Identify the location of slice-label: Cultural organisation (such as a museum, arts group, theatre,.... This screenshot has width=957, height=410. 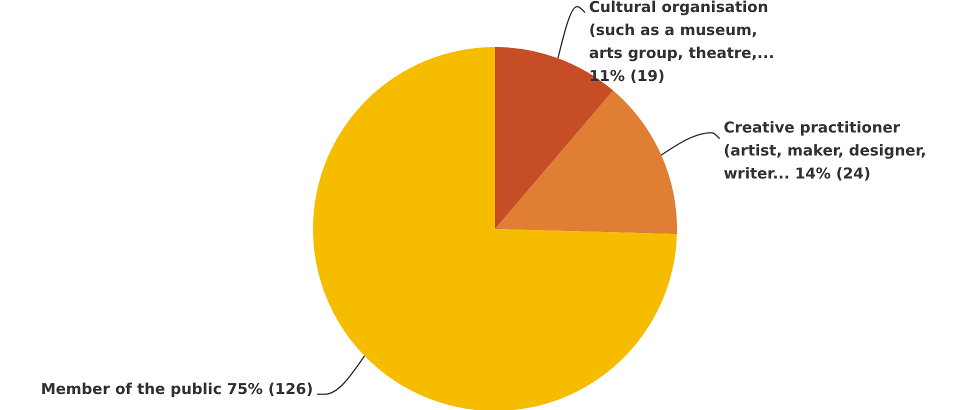
(681, 31).